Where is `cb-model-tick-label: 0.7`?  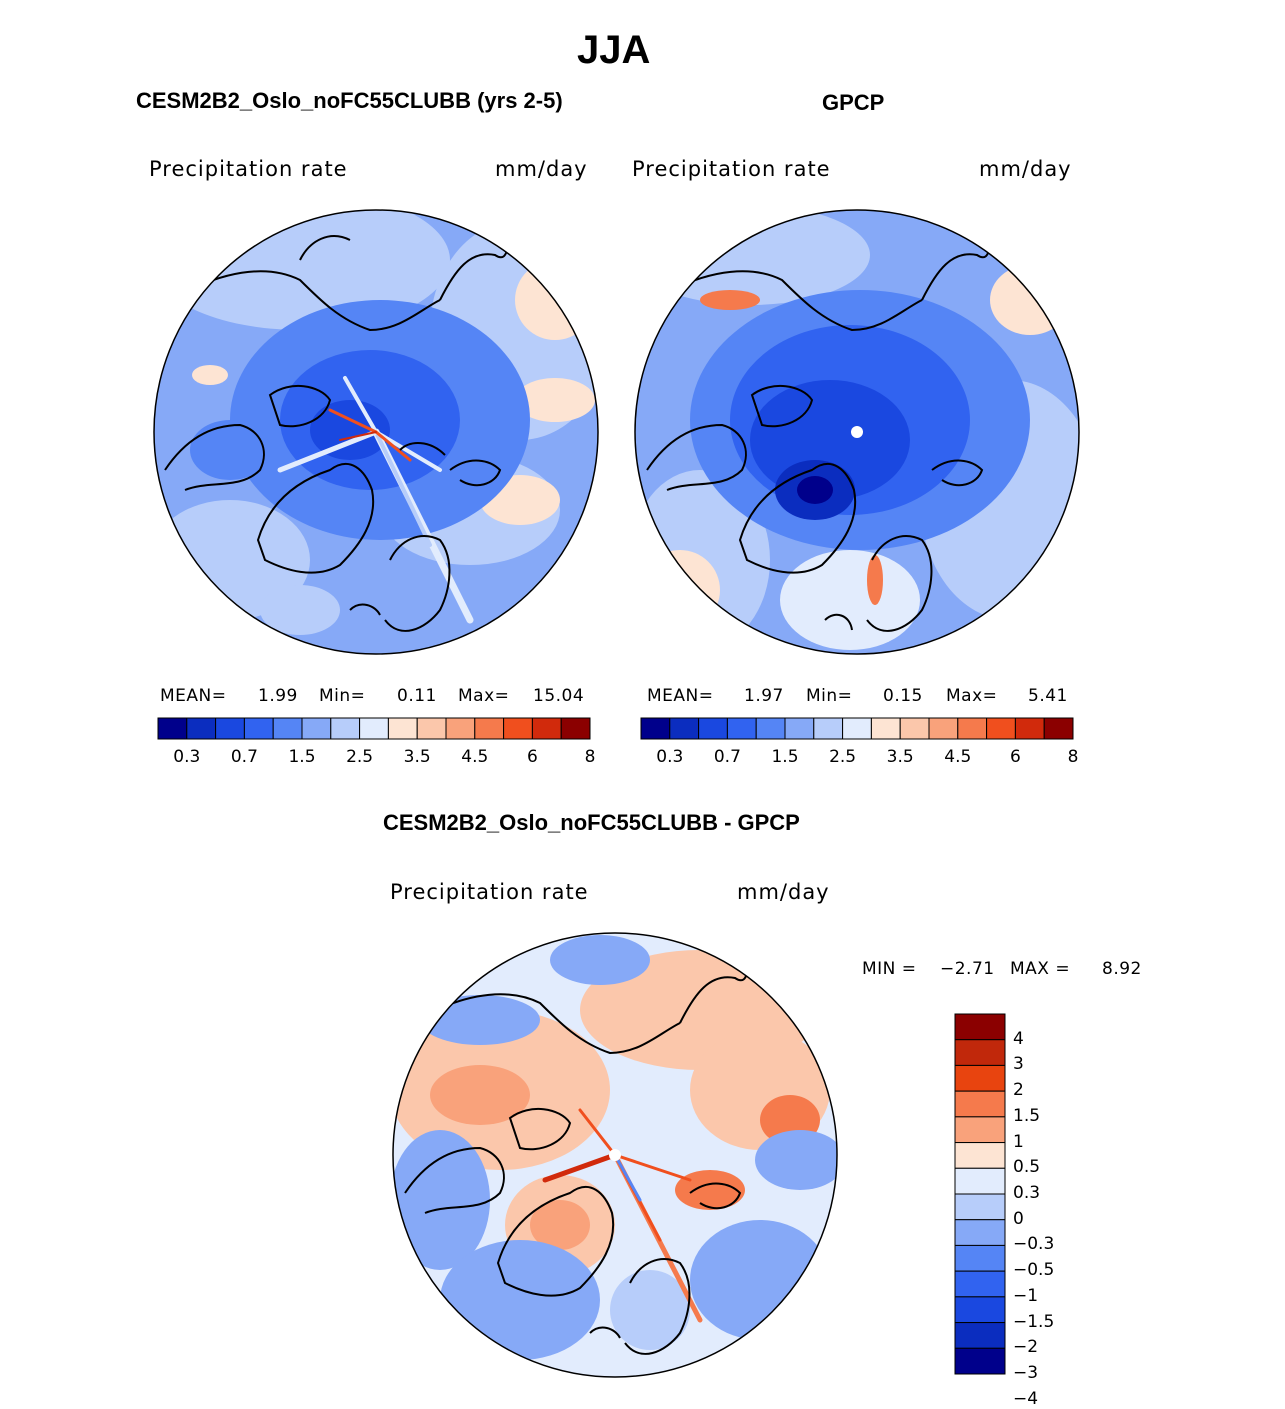
cb-model-tick-label: 0.7 is located at coordinates (244, 757).